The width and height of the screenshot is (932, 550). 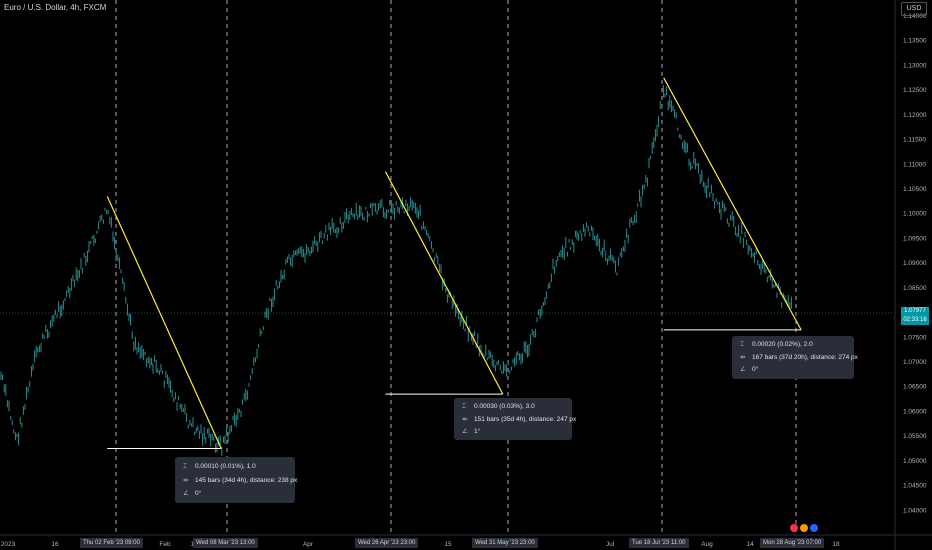 I want to click on date-label-6: Mon 28 Aug '23 07:00, so click(x=792, y=543).